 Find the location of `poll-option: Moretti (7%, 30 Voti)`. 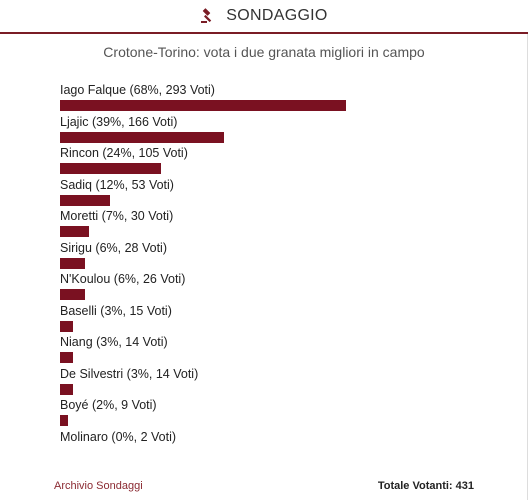

poll-option: Moretti (7%, 30 Voti) is located at coordinates (280, 224).